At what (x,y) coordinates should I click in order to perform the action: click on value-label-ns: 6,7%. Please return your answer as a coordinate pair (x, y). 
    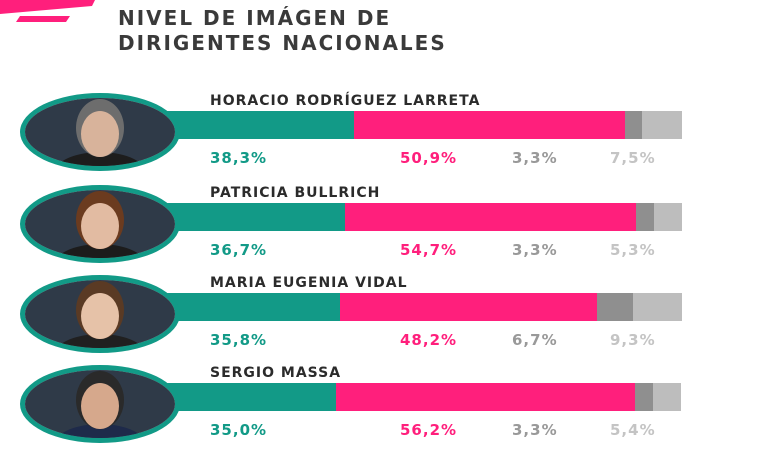
    Looking at the image, I should click on (535, 340).